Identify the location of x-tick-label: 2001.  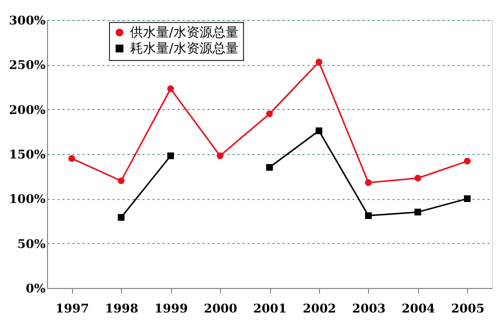
(270, 309).